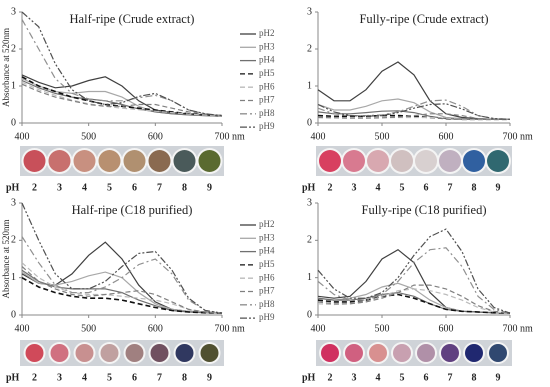 This screenshot has width=550, height=387. I want to click on legend-label: pH3, so click(267, 46).